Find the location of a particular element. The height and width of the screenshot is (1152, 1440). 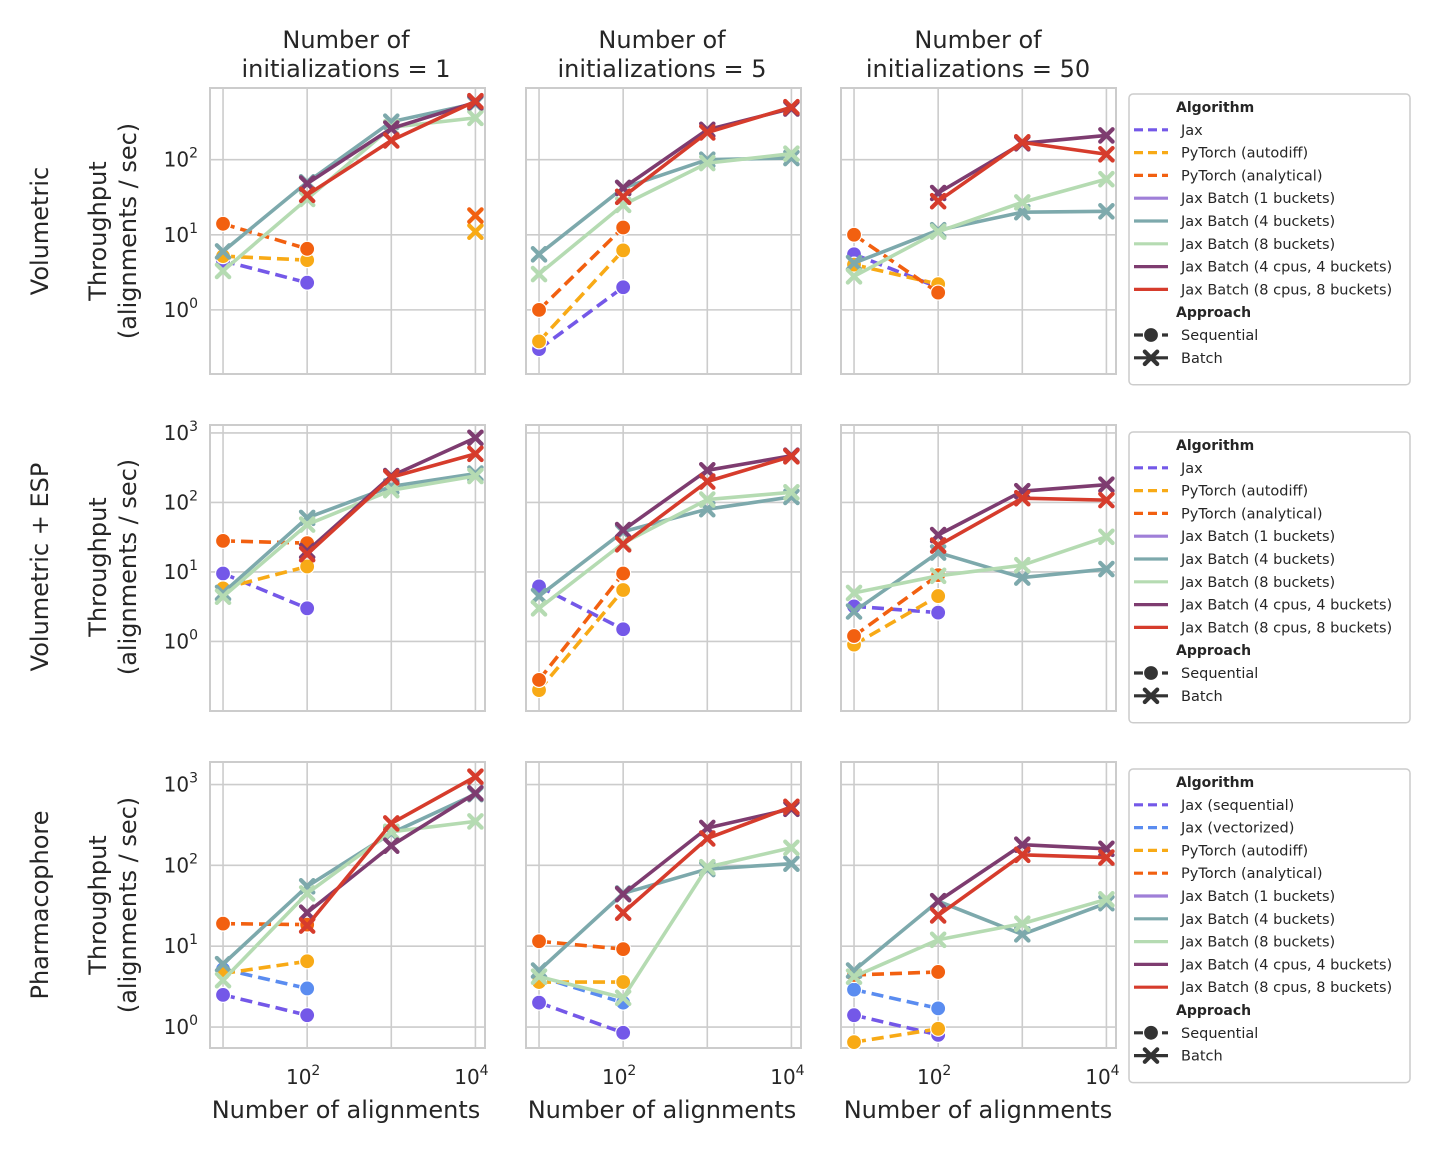

series-jax-sequential-sequential is located at coordinates (265, 1005).